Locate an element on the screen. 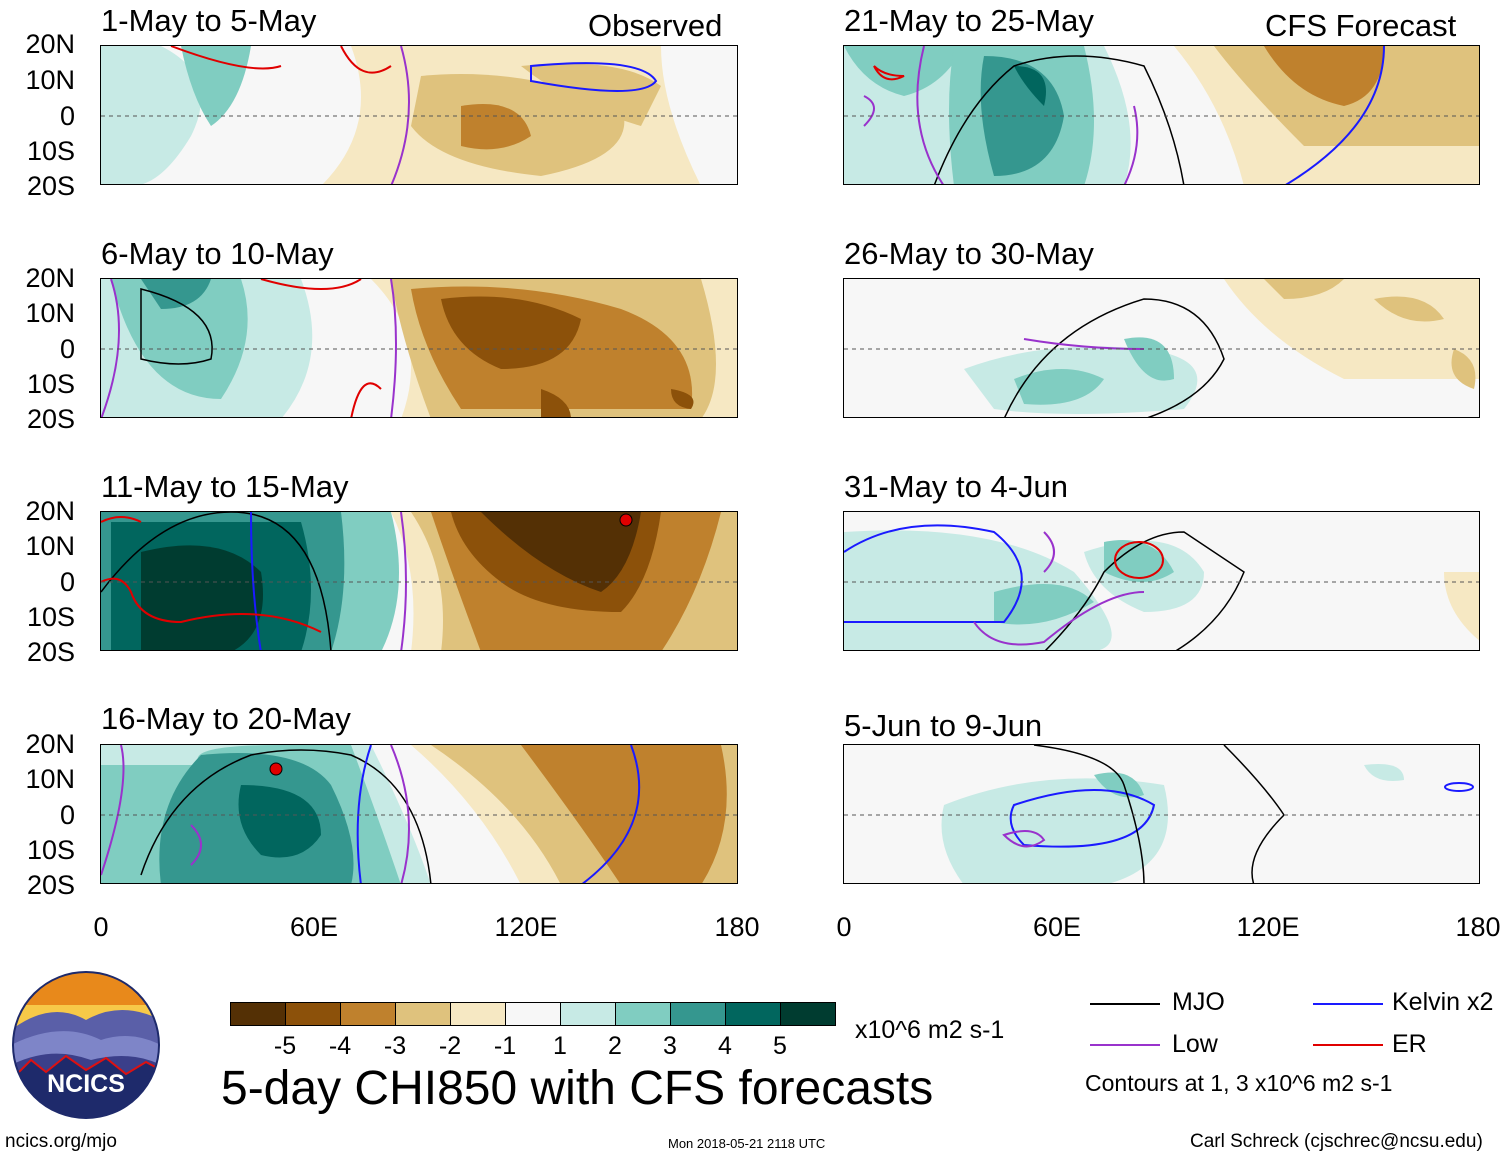  legend-label-low: Low is located at coordinates (1195, 1044).